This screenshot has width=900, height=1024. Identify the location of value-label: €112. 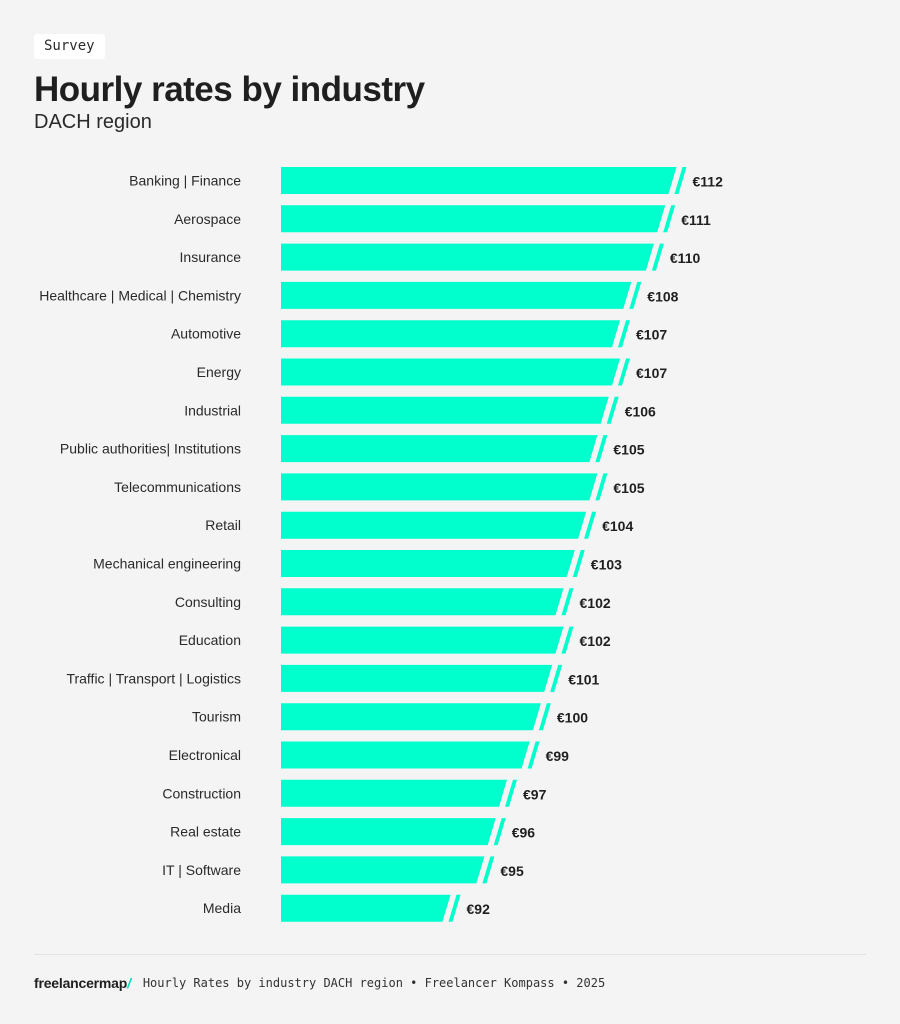
(708, 182).